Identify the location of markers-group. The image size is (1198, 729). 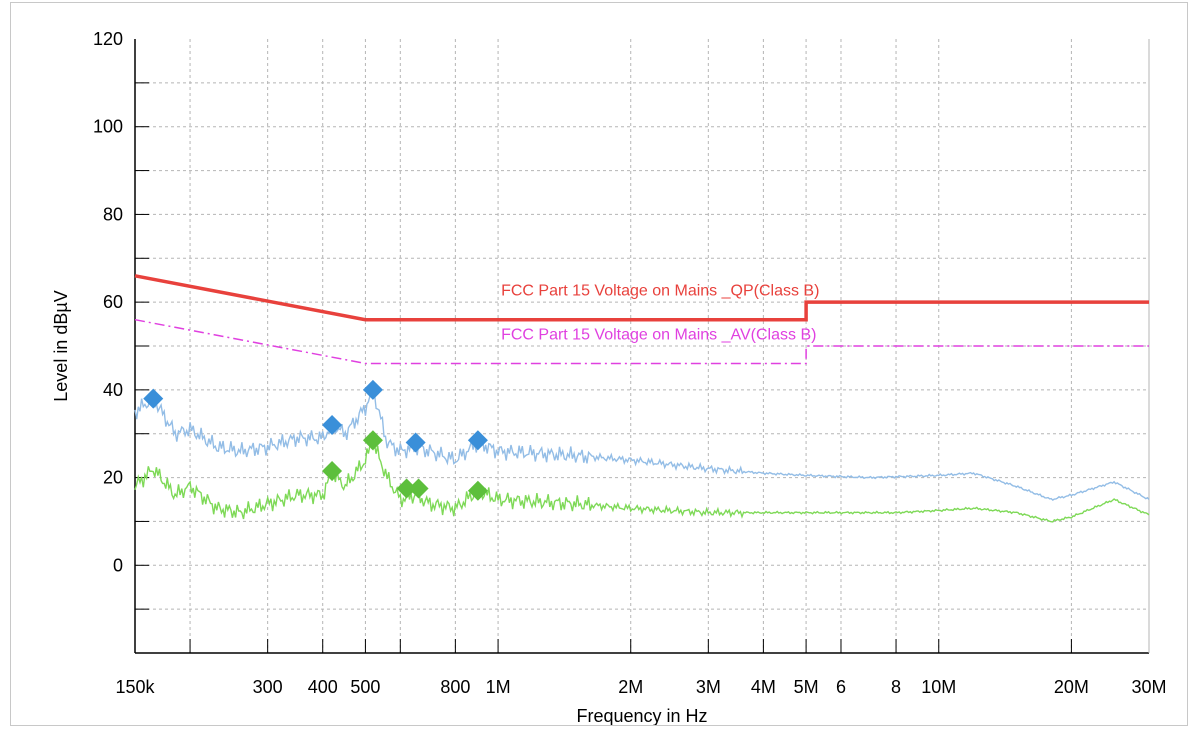
(315, 440).